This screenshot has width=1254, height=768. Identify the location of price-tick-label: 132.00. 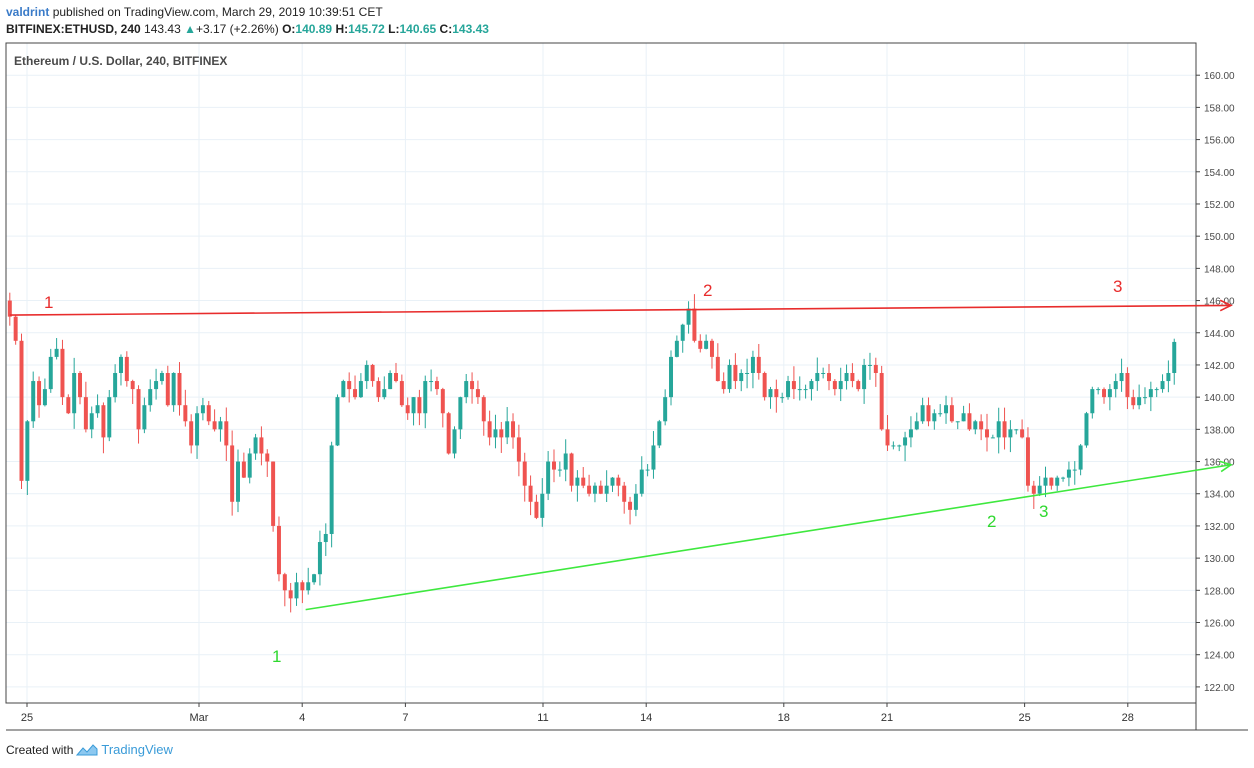
(1219, 527).